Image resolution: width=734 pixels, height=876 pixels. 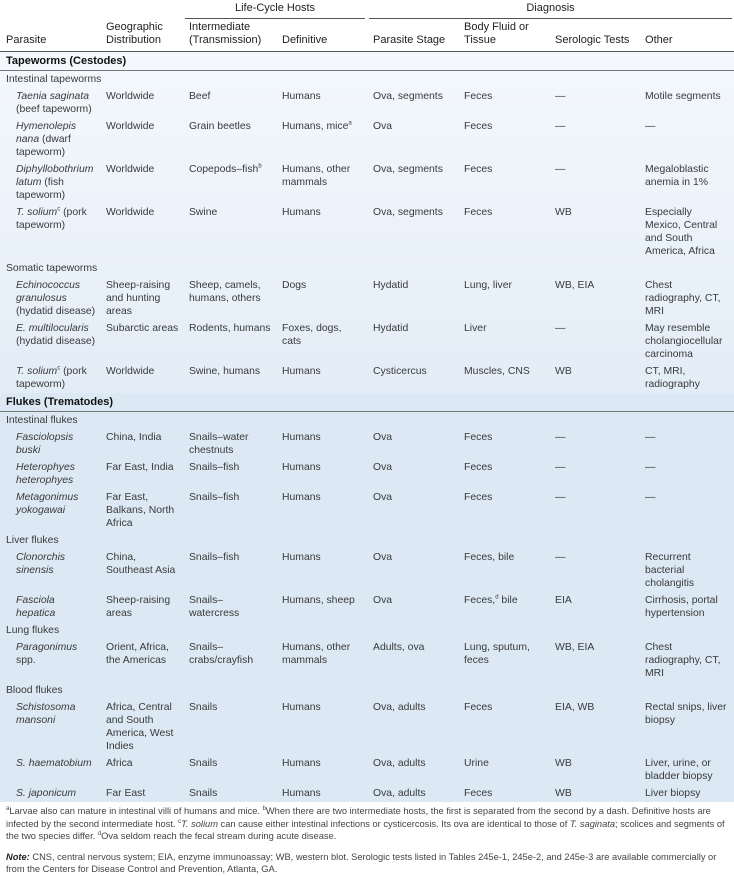 I want to click on parasite-name: Metagonimus yokogawai, so click(x=50, y=510).